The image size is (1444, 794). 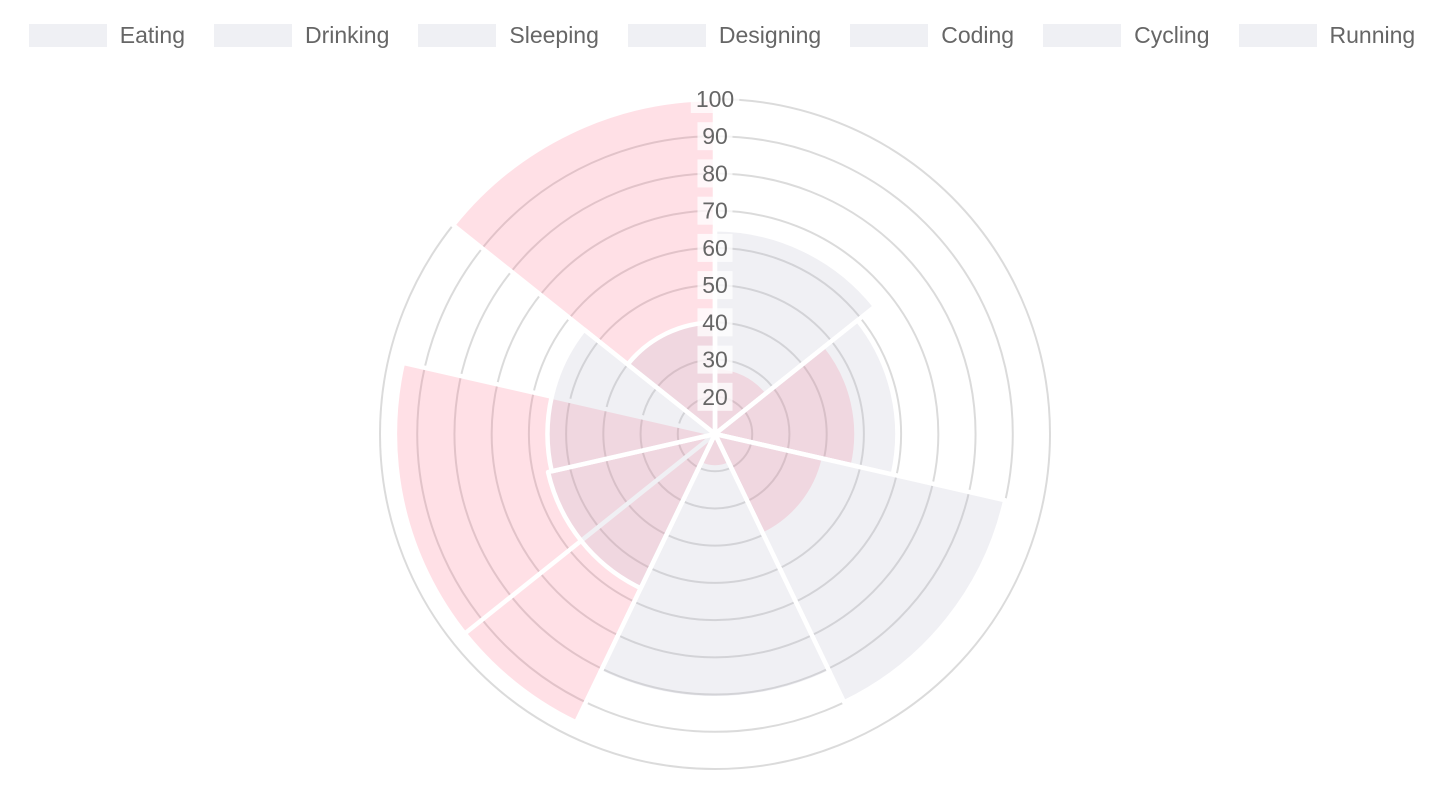 What do you see at coordinates (631, 400) in the screenshot?
I see `gray-sector-cycling` at bounding box center [631, 400].